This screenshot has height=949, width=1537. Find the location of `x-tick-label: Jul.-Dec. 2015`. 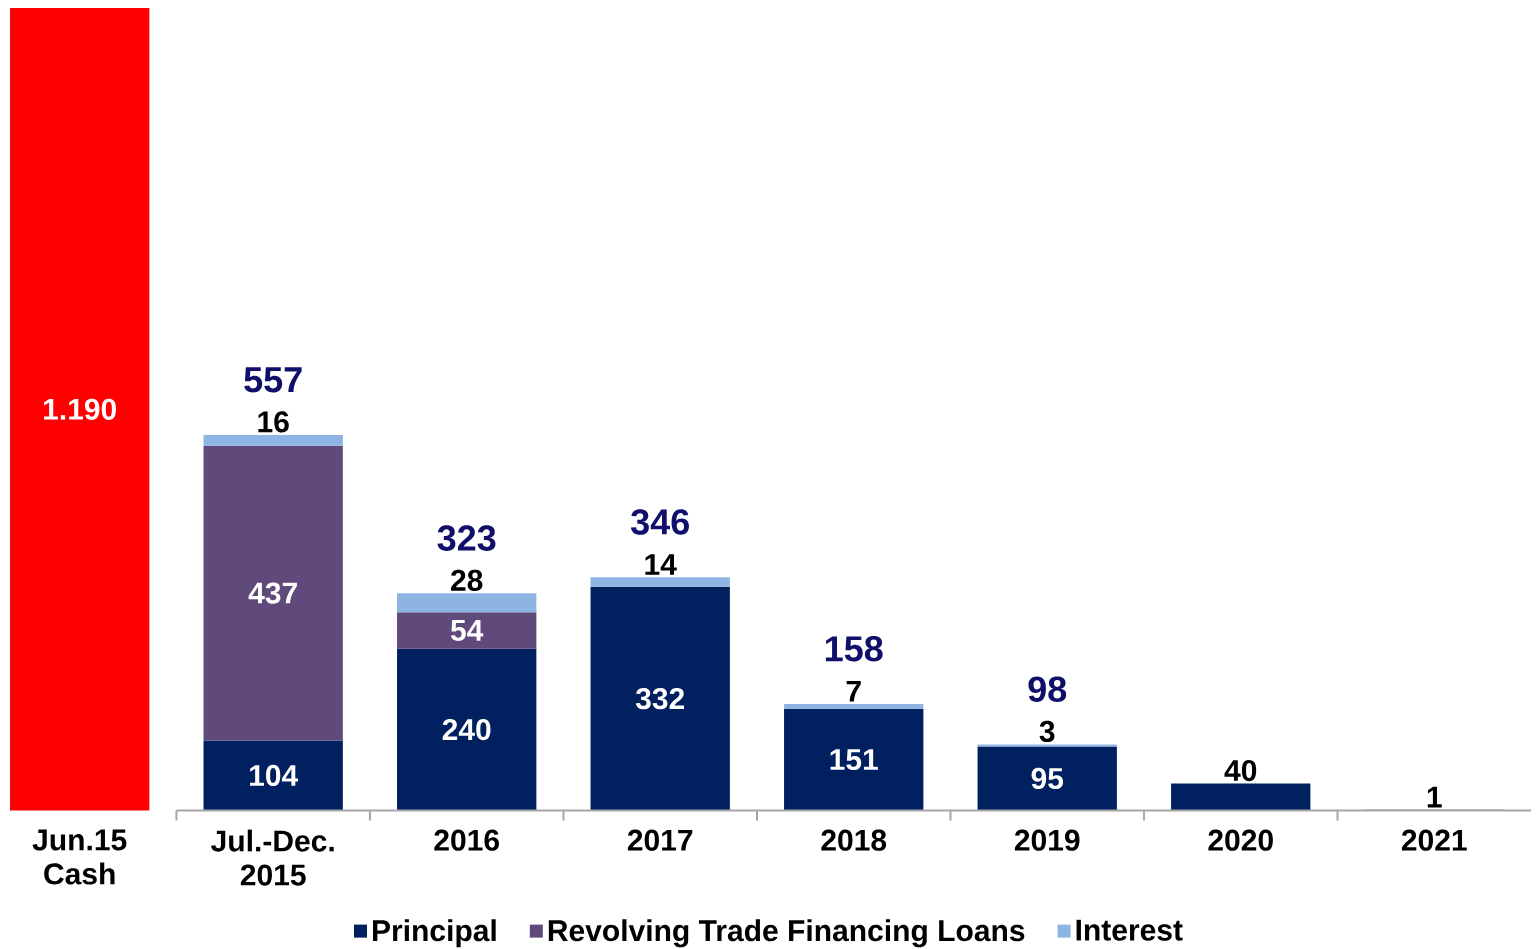

x-tick-label: Jul.-Dec. 2015 is located at coordinates (272, 857).